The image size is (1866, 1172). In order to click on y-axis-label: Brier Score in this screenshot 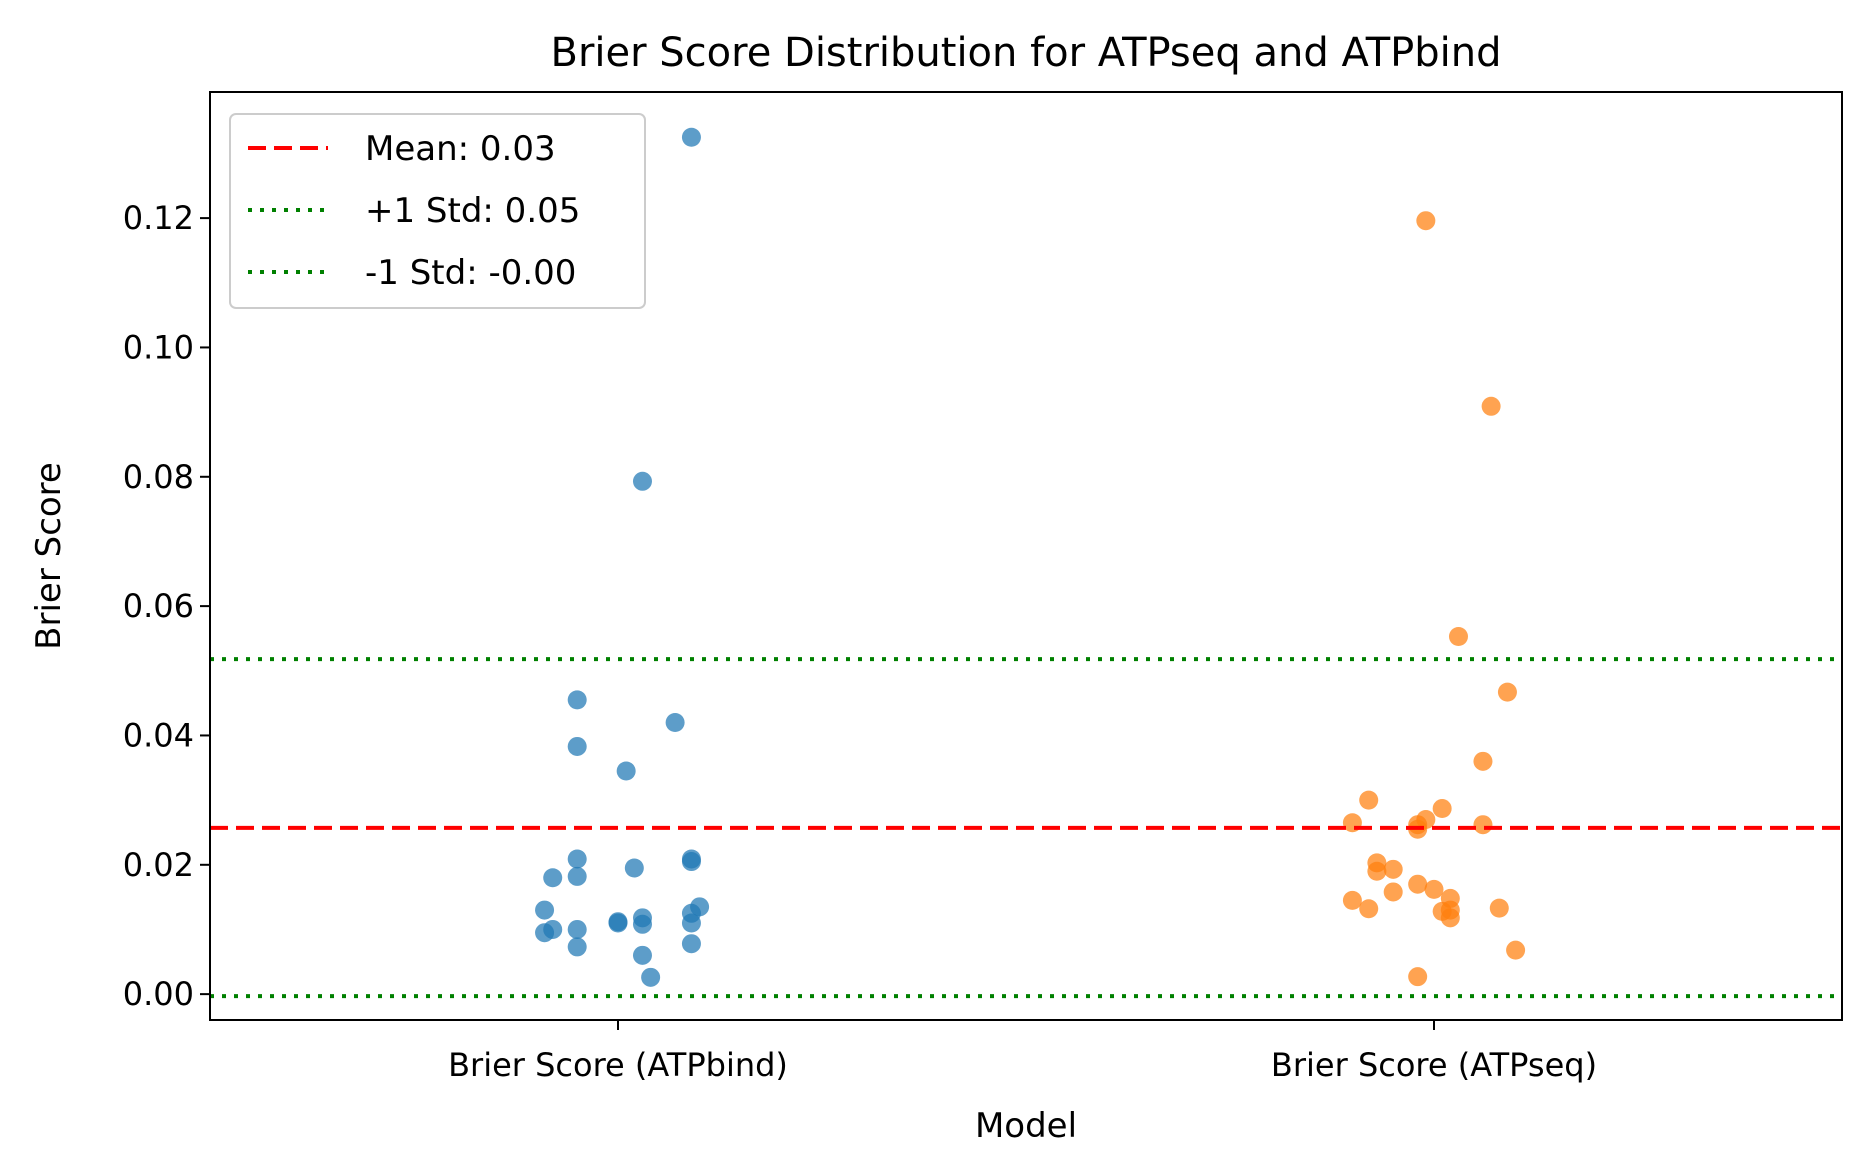, I will do `click(49, 556)`.